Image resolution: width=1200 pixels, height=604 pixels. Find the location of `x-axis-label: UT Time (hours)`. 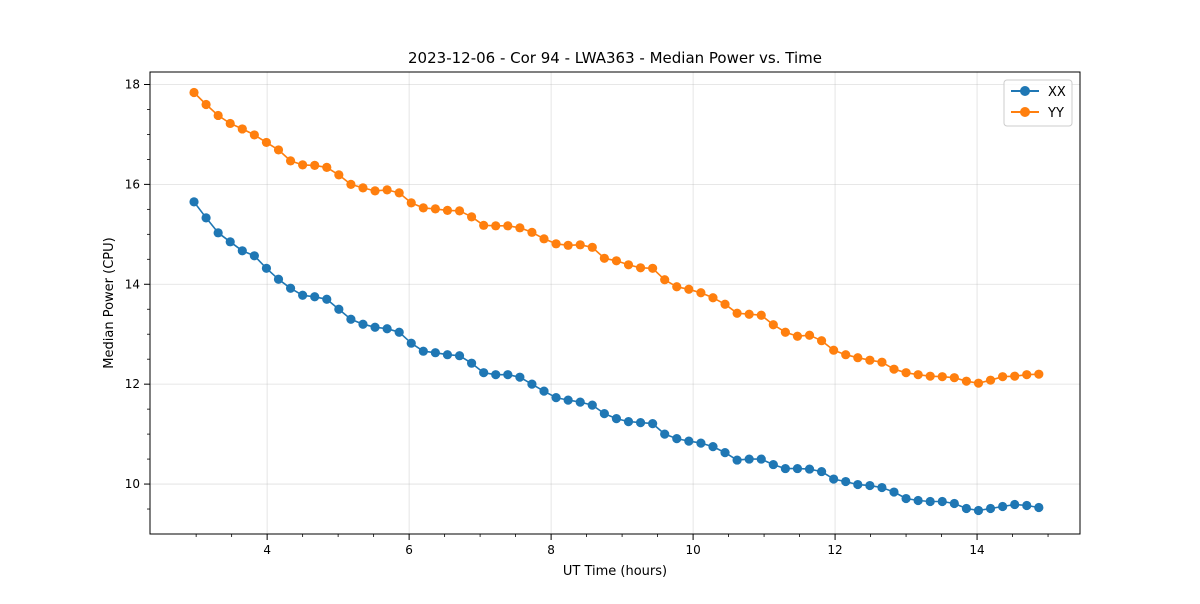

x-axis-label: UT Time (hours) is located at coordinates (615, 571).